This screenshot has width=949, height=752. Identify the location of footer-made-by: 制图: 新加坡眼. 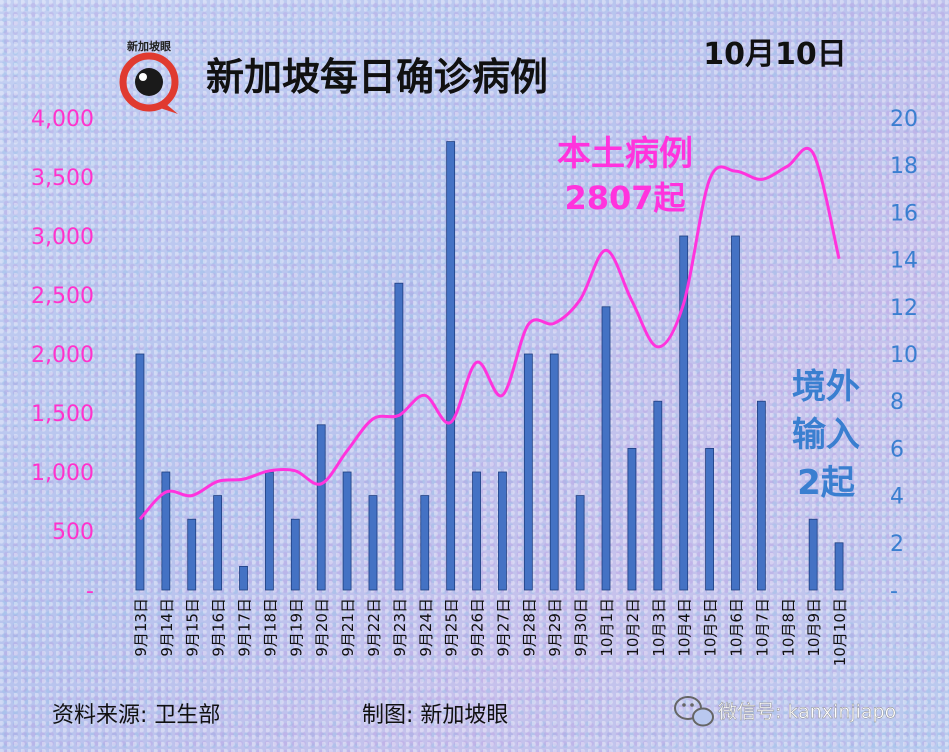
(435, 715).